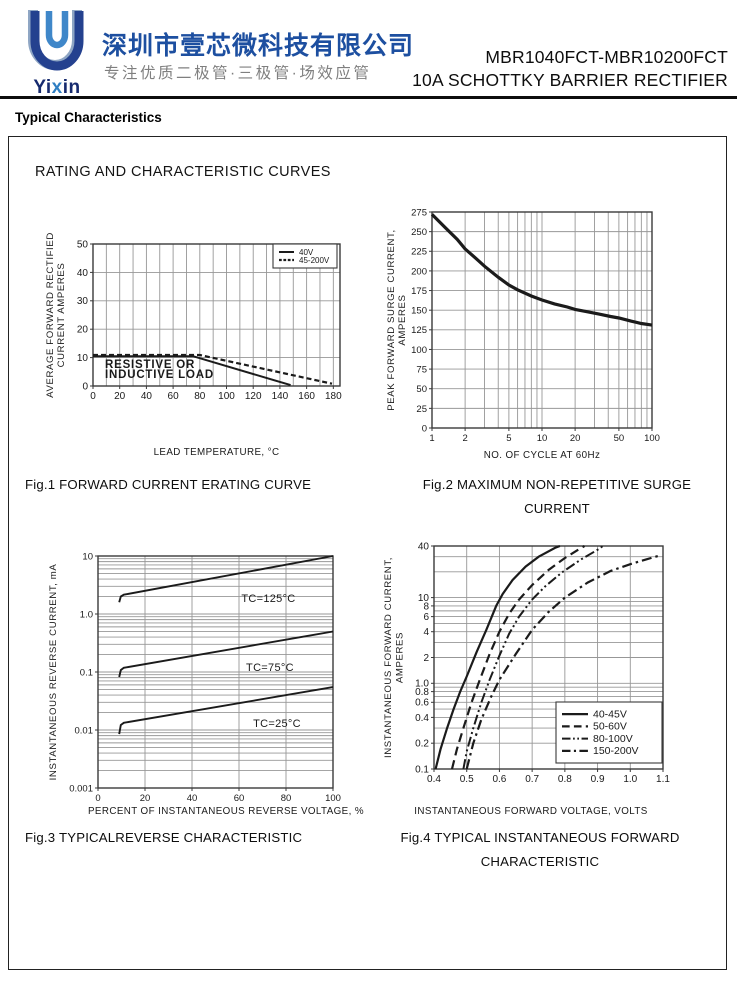  I want to click on fig2-caption-line1: Fig.2 MAXIMUM NON-REPETITIVE SURGE, so click(557, 484).